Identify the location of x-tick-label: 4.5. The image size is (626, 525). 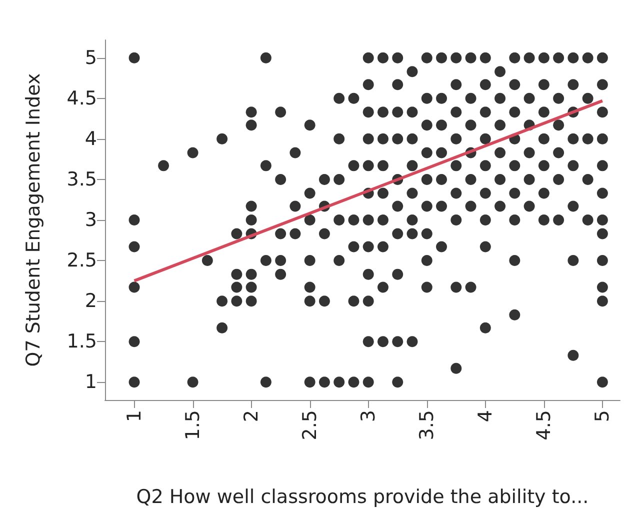
(543, 425).